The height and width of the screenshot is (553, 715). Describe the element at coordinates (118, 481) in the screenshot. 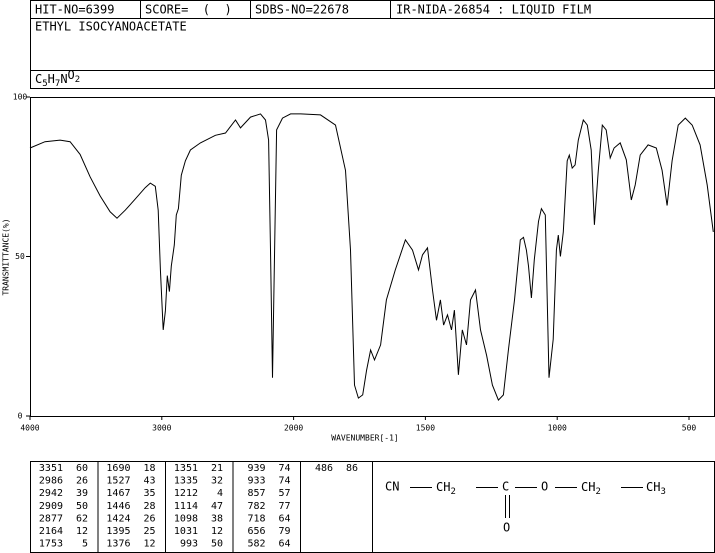

I see `peak-wavenumber: 1527` at that location.